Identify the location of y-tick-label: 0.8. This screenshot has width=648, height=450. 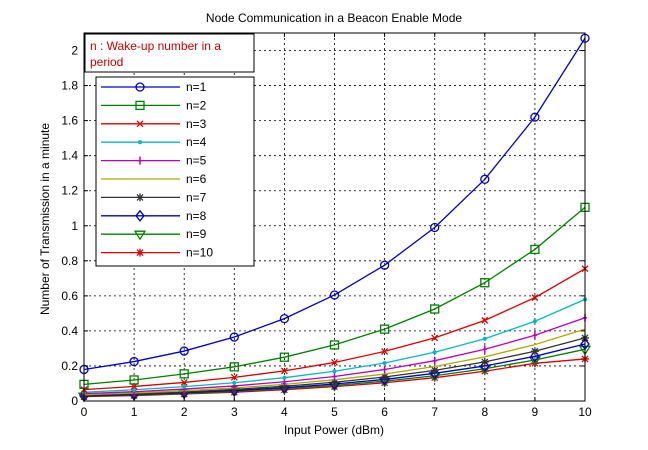
(69, 261).